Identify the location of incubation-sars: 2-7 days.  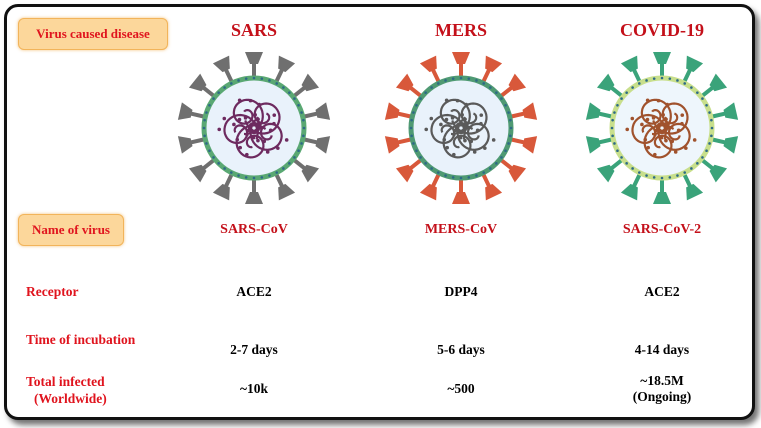
(254, 349).